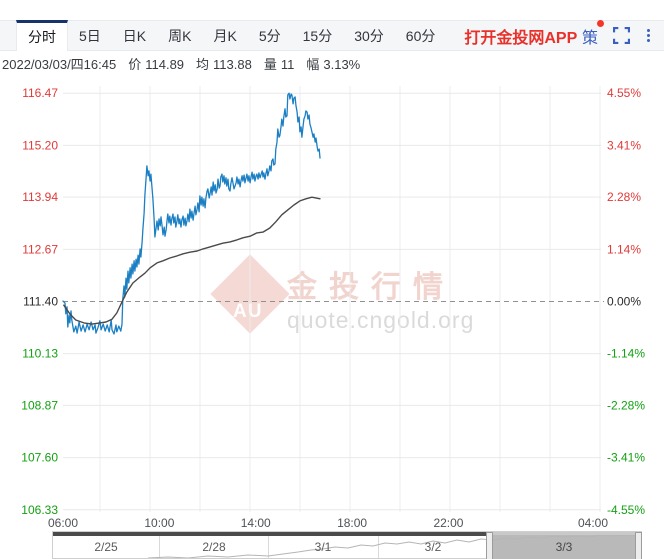 The height and width of the screenshot is (559, 664). Describe the element at coordinates (600, 23) in the screenshot. I see `notification-dot` at that location.